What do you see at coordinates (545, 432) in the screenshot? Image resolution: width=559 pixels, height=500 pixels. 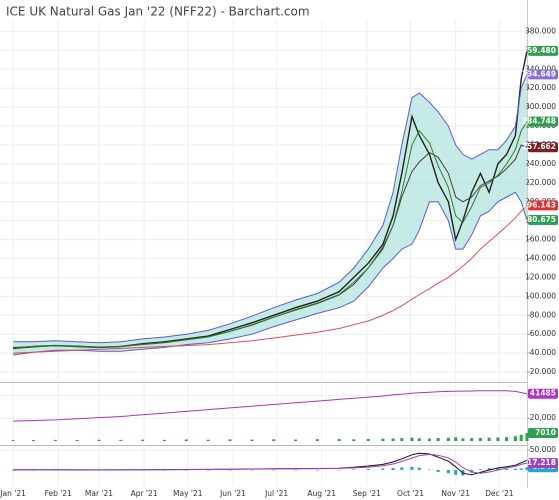 I see `price-label: 7010` at bounding box center [545, 432].